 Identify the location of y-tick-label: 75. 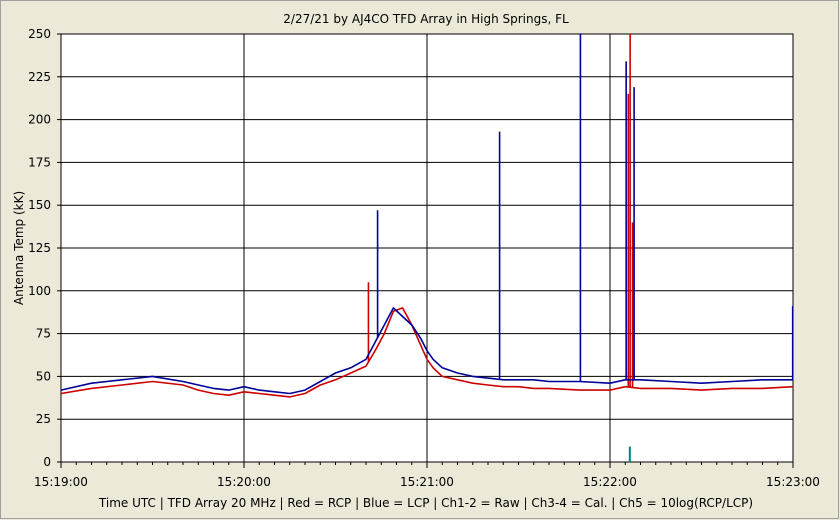
(43, 334).